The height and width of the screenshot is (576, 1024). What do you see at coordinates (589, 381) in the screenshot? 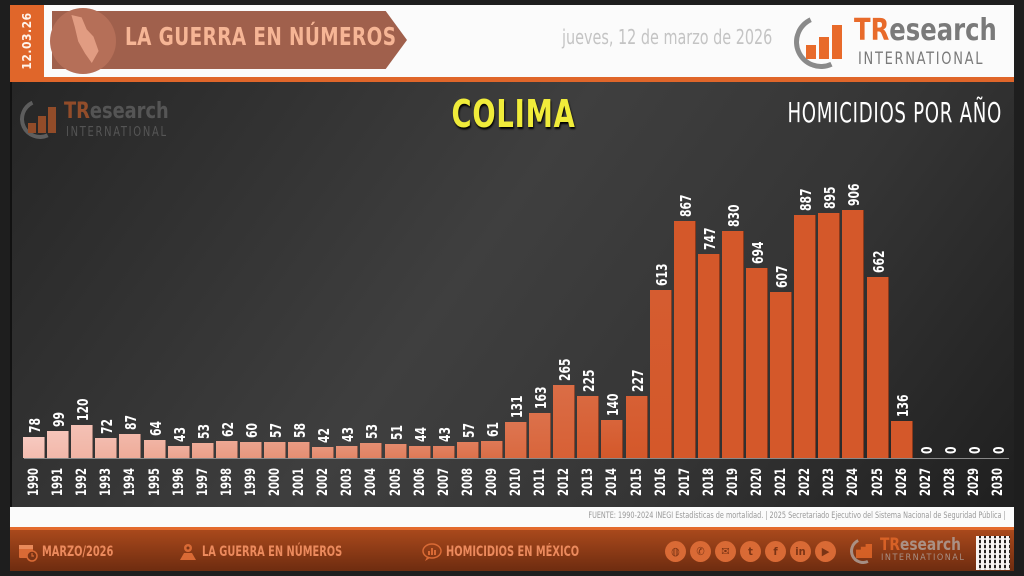
I see `value-label-2013: 225` at bounding box center [589, 381].